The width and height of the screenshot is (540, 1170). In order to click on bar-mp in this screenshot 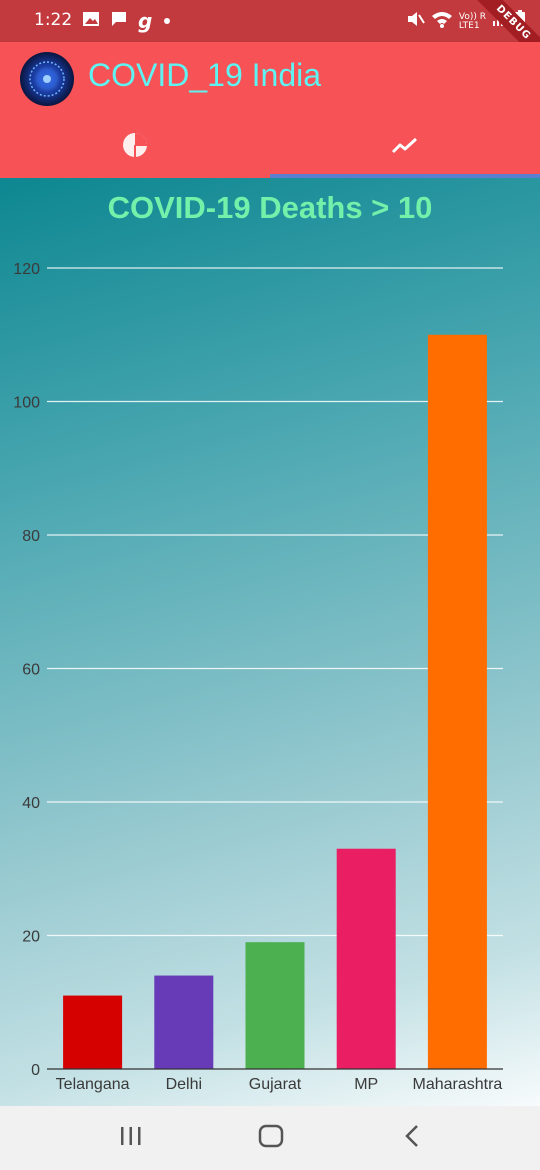, I will do `click(366, 958)`.